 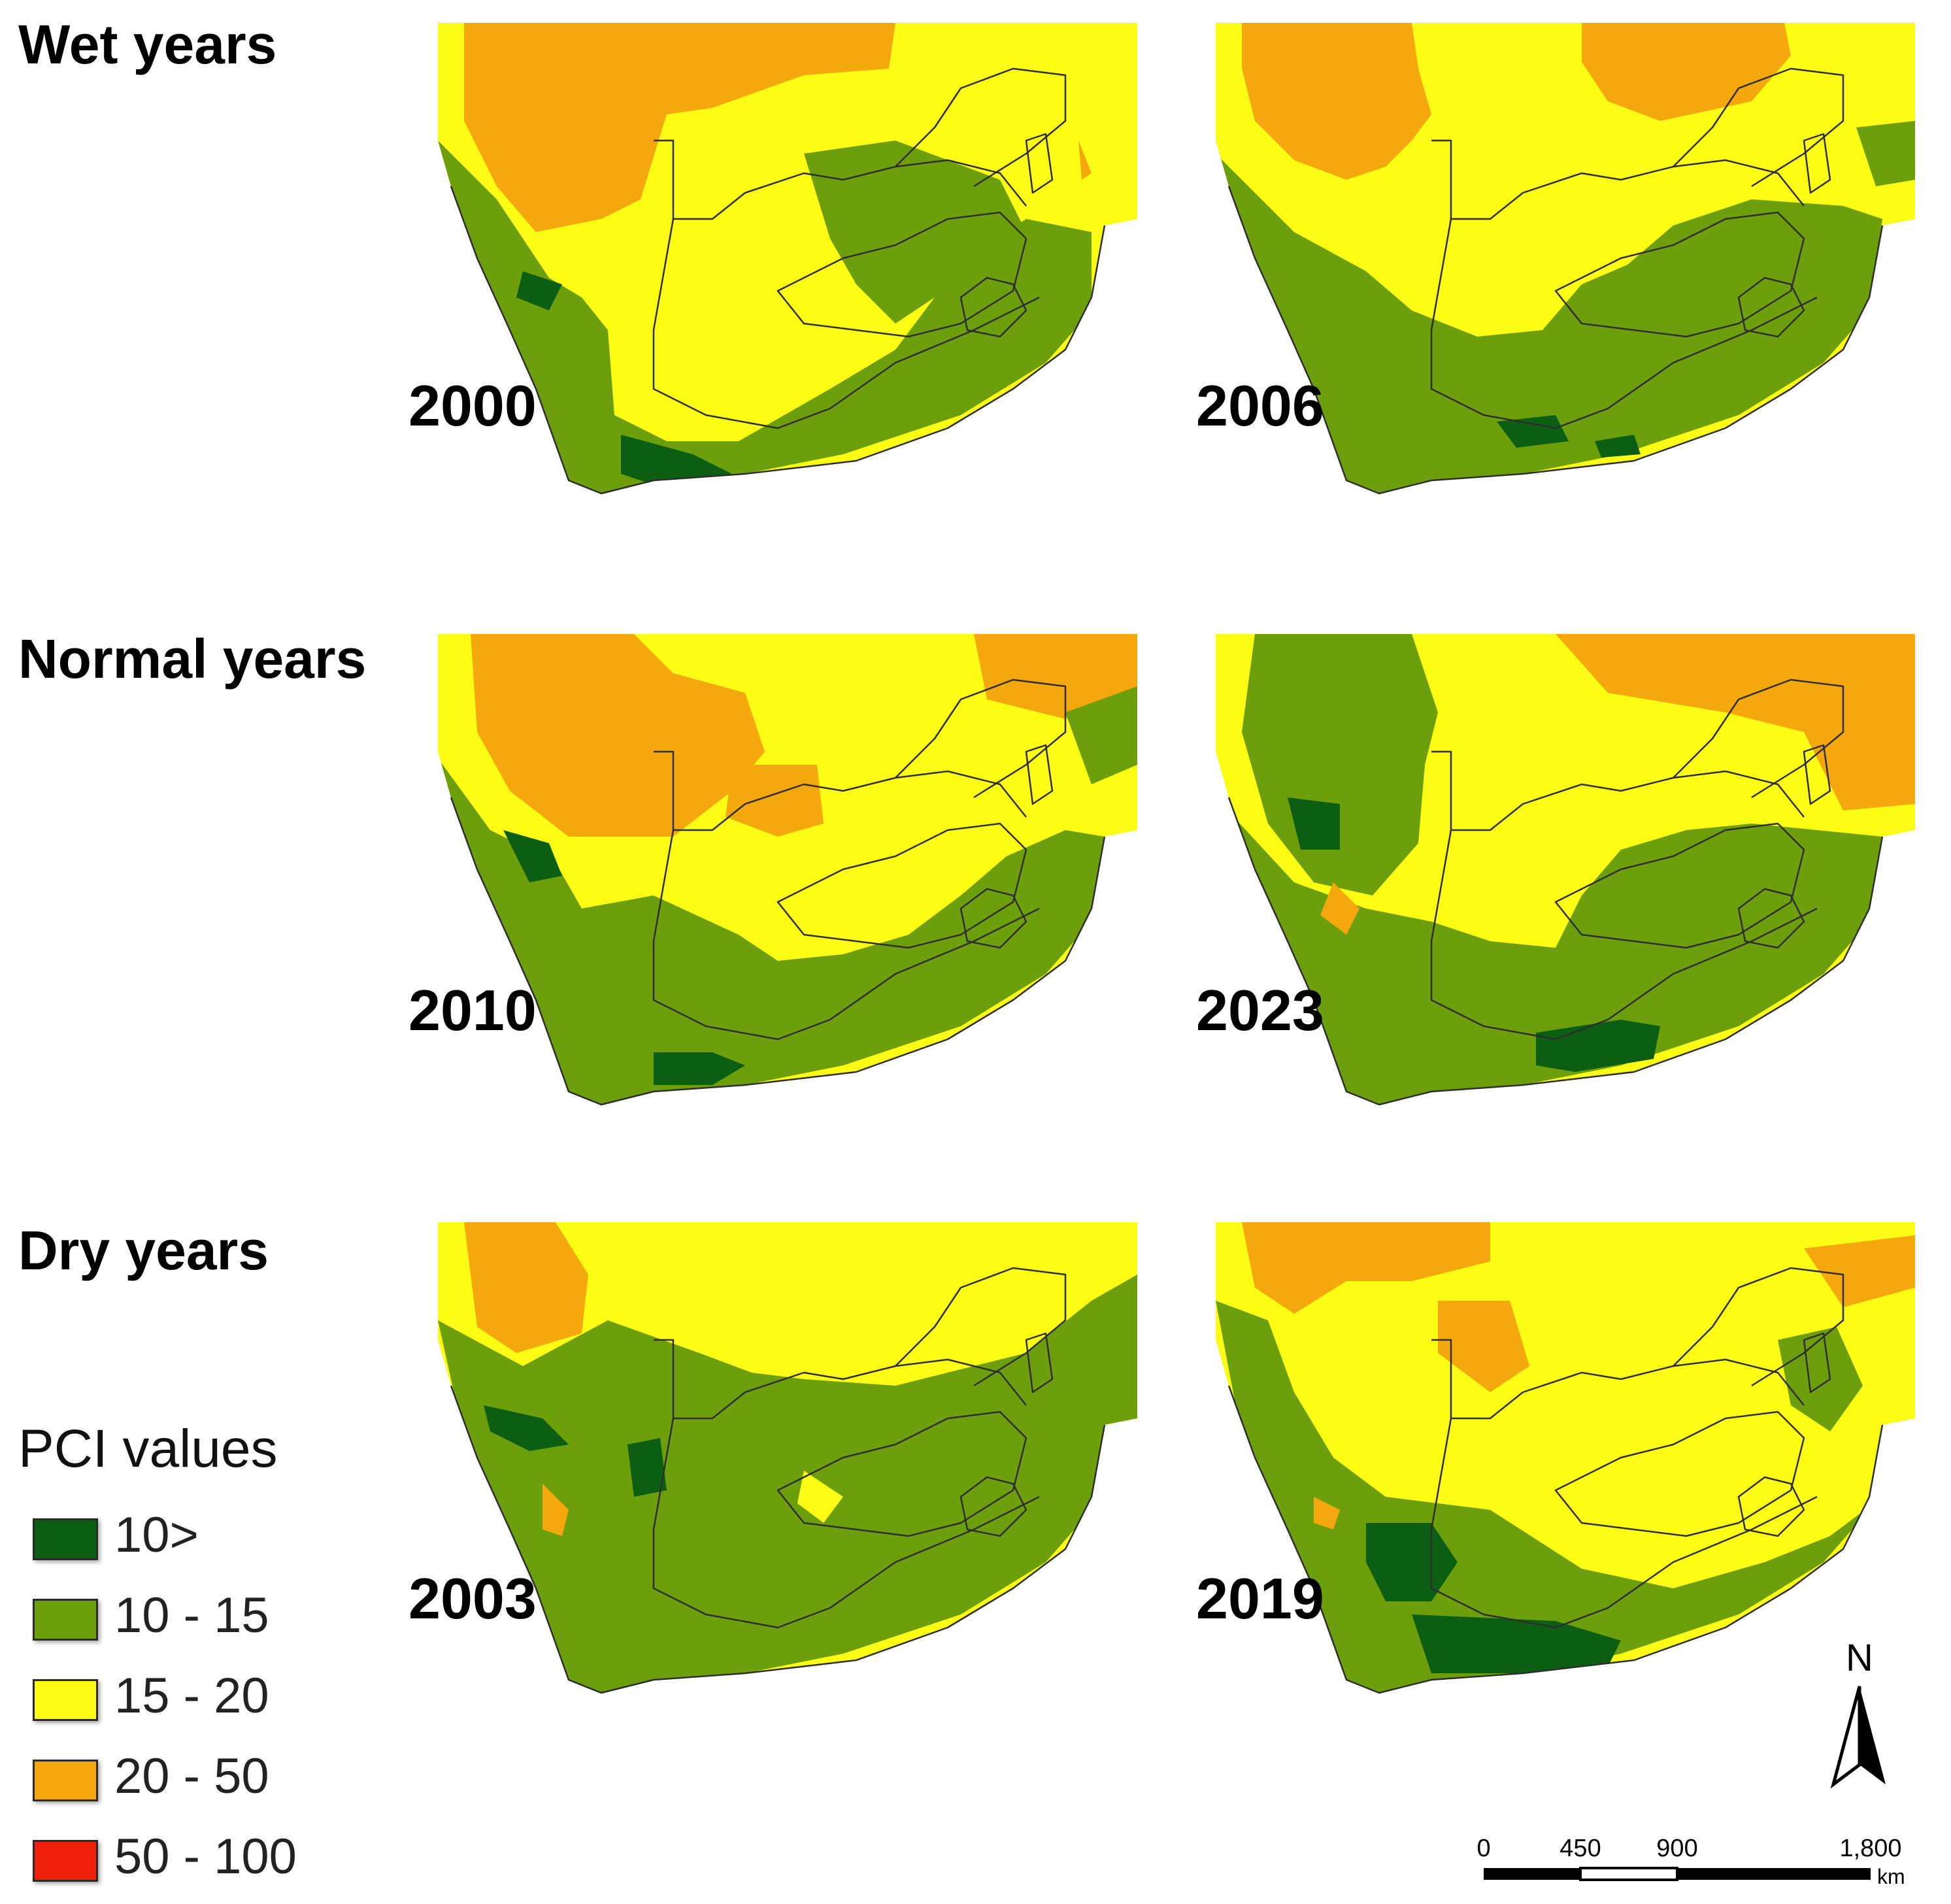 What do you see at coordinates (1891, 1876) in the screenshot?
I see `scale-unit: km` at bounding box center [1891, 1876].